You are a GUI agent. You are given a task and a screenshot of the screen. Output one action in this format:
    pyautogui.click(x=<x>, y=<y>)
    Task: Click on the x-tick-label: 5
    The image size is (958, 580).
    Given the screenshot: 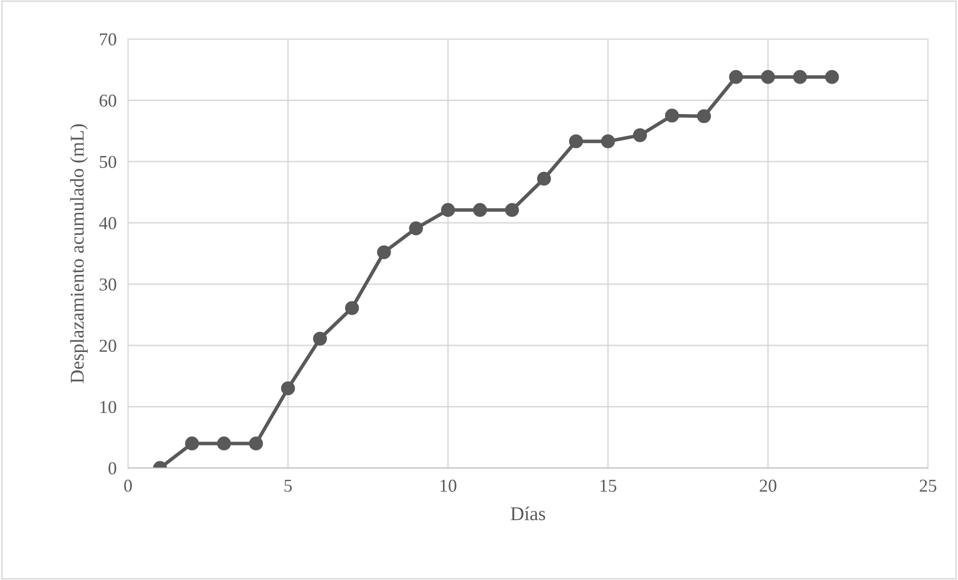 What is the action you would take?
    pyautogui.click(x=288, y=486)
    